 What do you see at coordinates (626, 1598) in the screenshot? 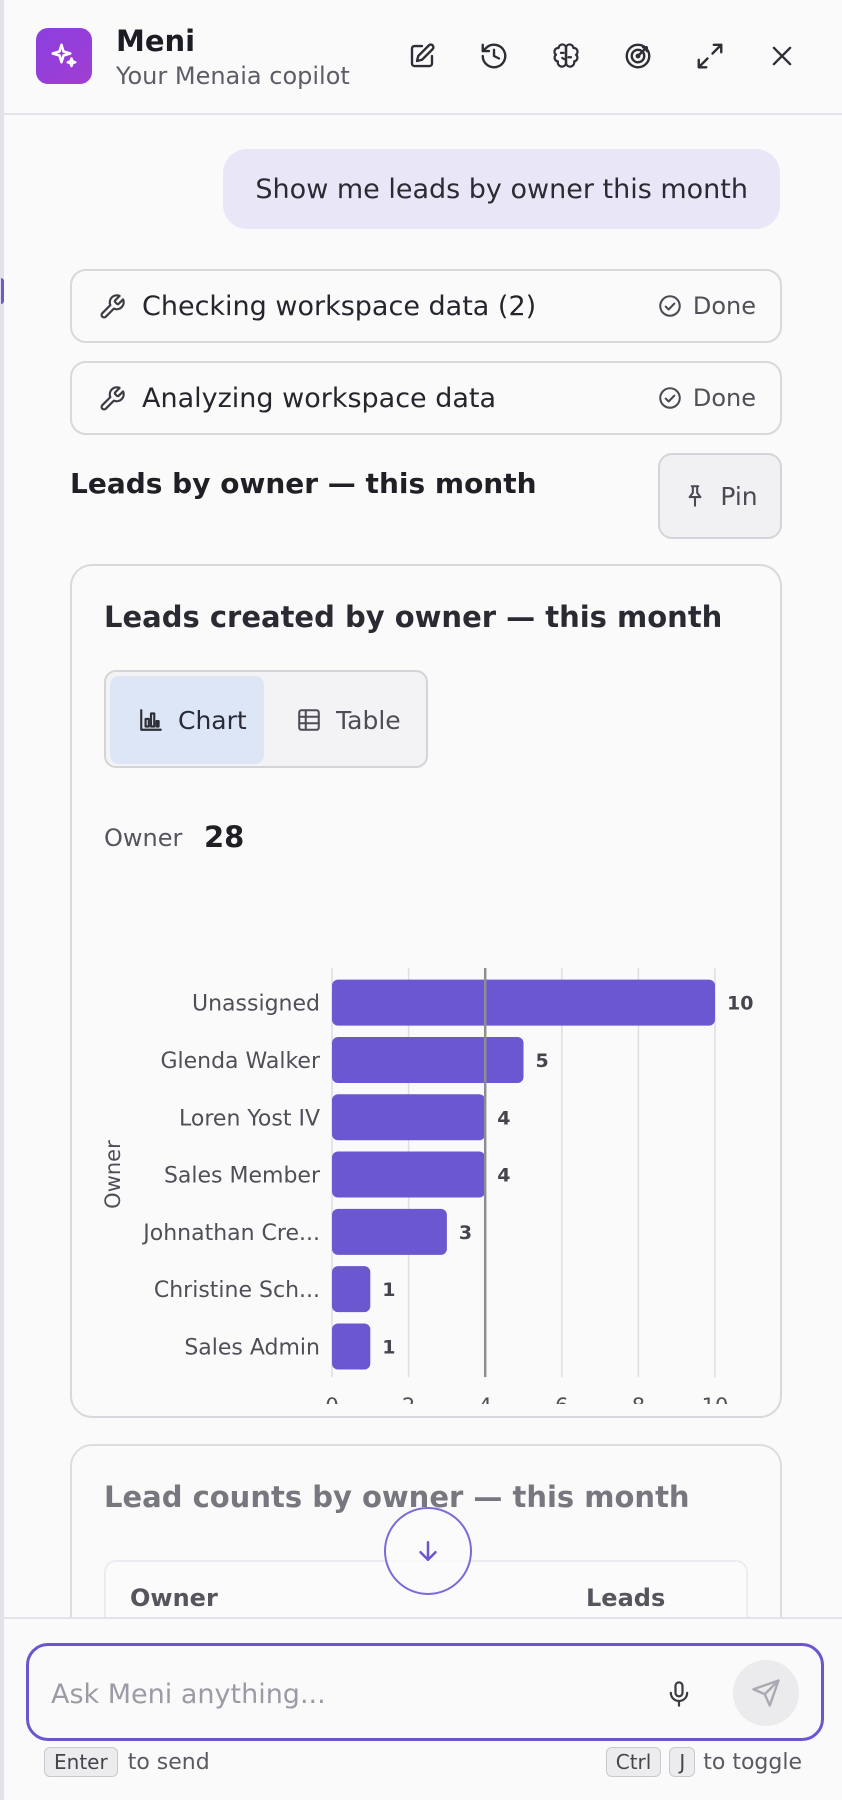
I see `column-header-leads: Leads` at bounding box center [626, 1598].